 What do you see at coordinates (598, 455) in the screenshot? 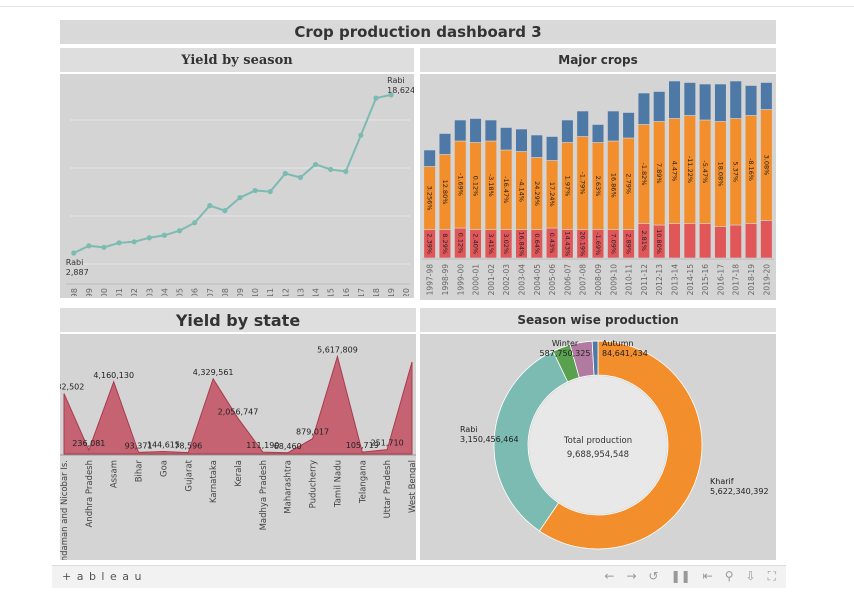
I see `center-value: 9,688,954,548` at bounding box center [598, 455].